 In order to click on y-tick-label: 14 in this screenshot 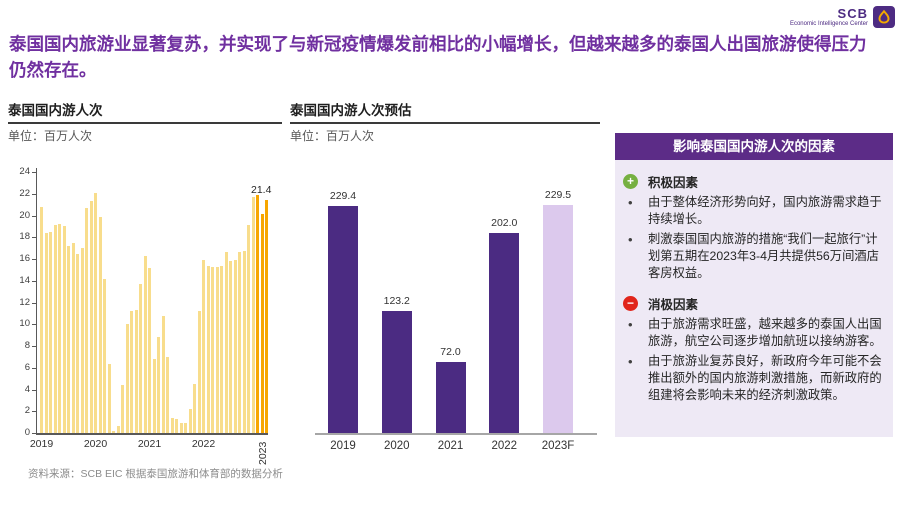, I will do `click(24, 280)`.